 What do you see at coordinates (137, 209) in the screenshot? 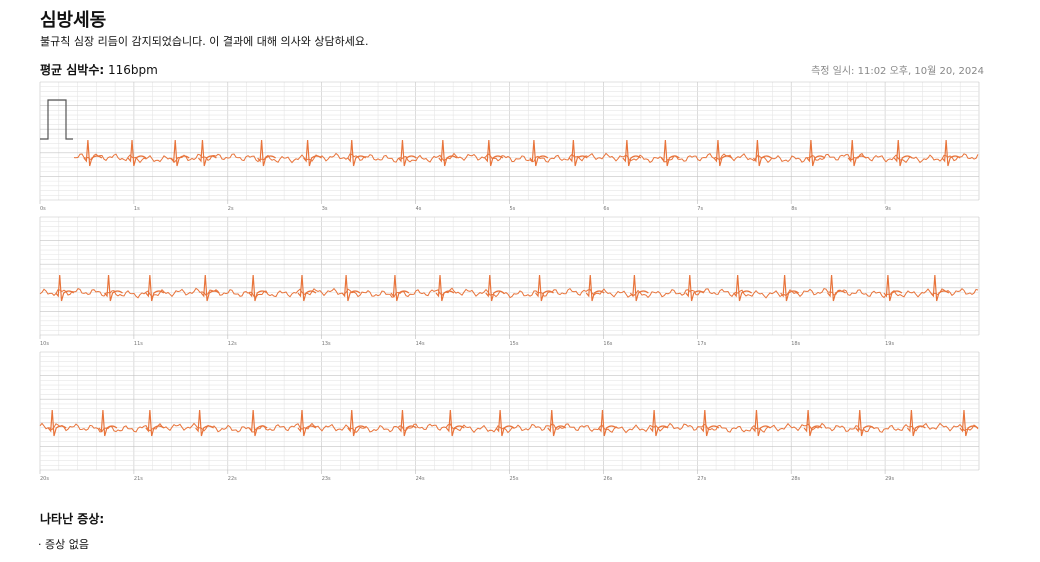
I see `x-tick-label: 1s` at bounding box center [137, 209].